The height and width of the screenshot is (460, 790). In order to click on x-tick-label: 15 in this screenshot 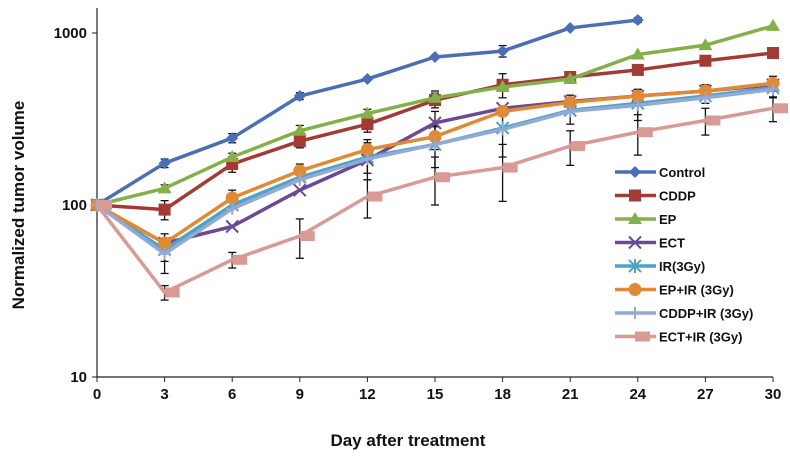, I will do `click(435, 394)`.